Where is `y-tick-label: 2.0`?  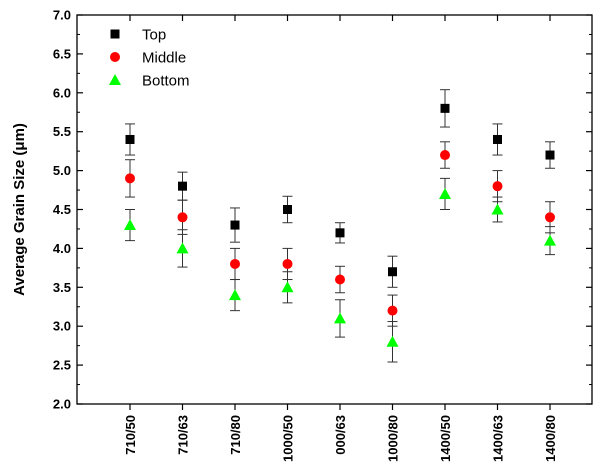
y-tick-label: 2.0 is located at coordinates (62, 404).